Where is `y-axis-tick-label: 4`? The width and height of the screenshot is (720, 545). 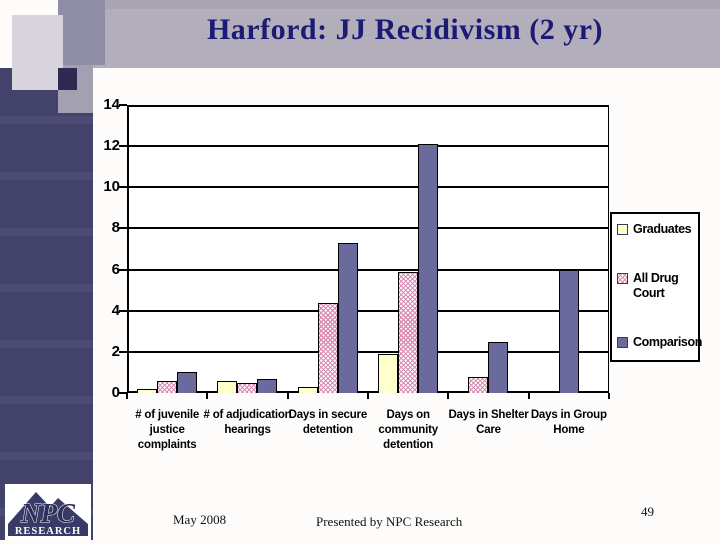
y-axis-tick-label: 4 is located at coordinates (115, 310).